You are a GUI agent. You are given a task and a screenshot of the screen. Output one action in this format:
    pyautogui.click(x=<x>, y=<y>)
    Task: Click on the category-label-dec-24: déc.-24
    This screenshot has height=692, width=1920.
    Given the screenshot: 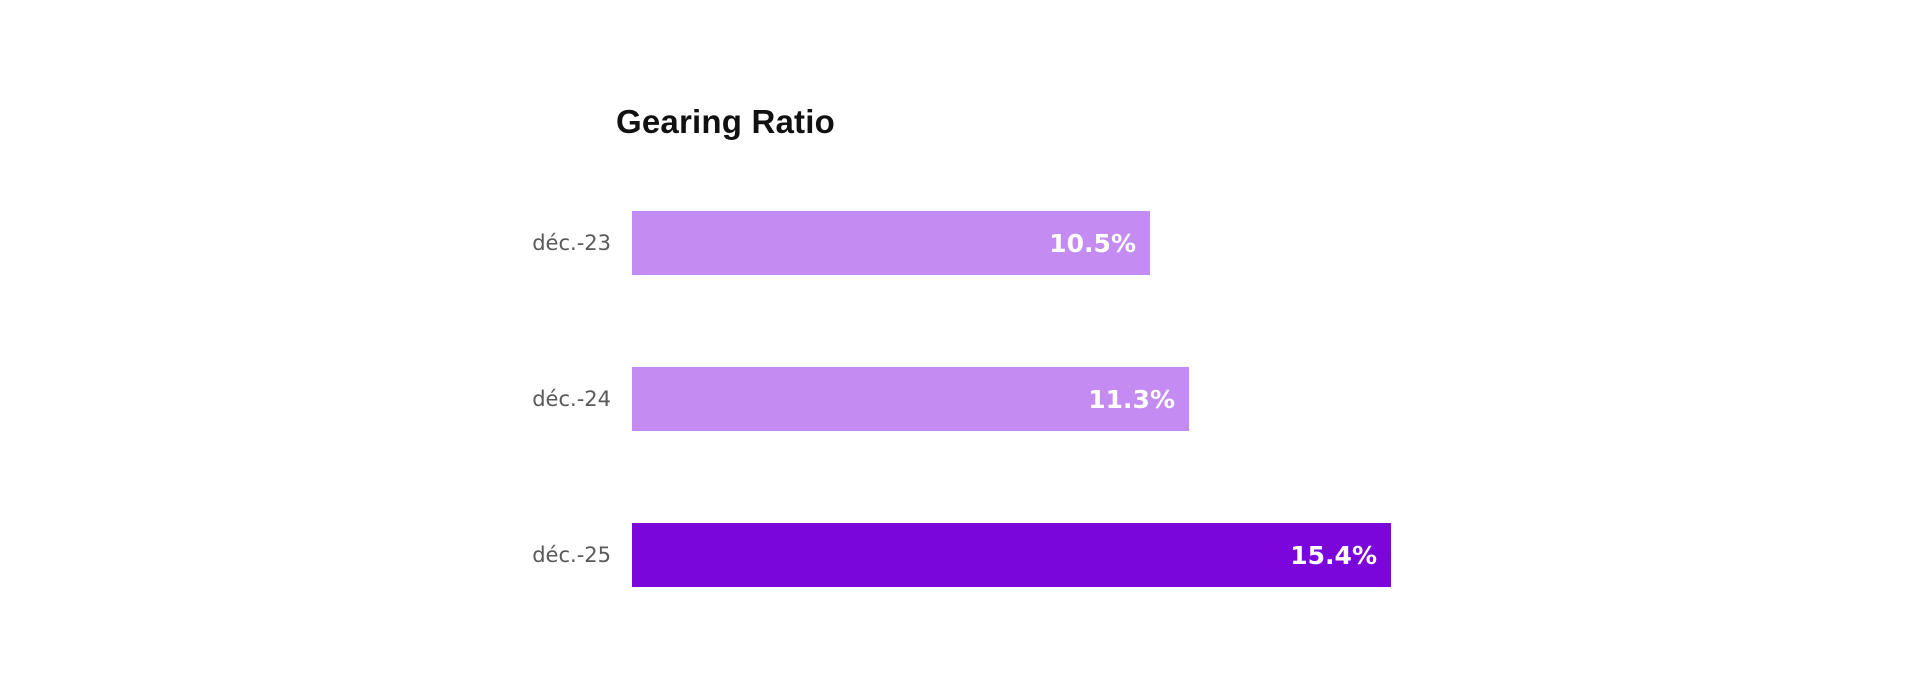 What is the action you would take?
    pyautogui.click(x=571, y=399)
    